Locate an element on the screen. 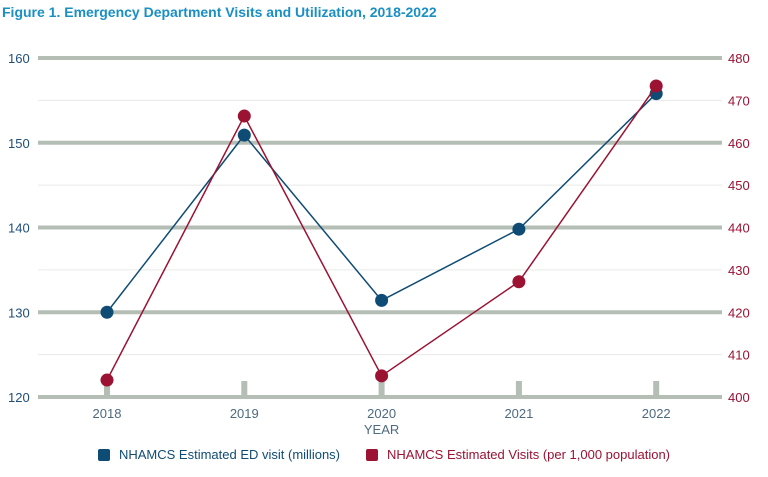 This screenshot has width=768, height=477. y-left-tick-label: 120 is located at coordinates (19, 397).